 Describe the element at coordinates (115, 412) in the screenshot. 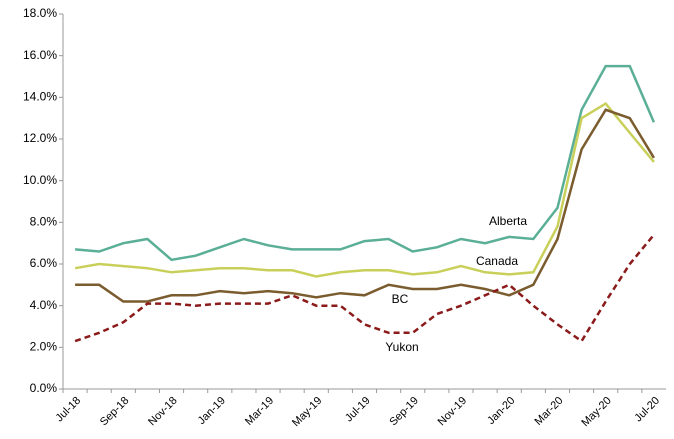

I see `x-tick-label: Sep-18` at that location.